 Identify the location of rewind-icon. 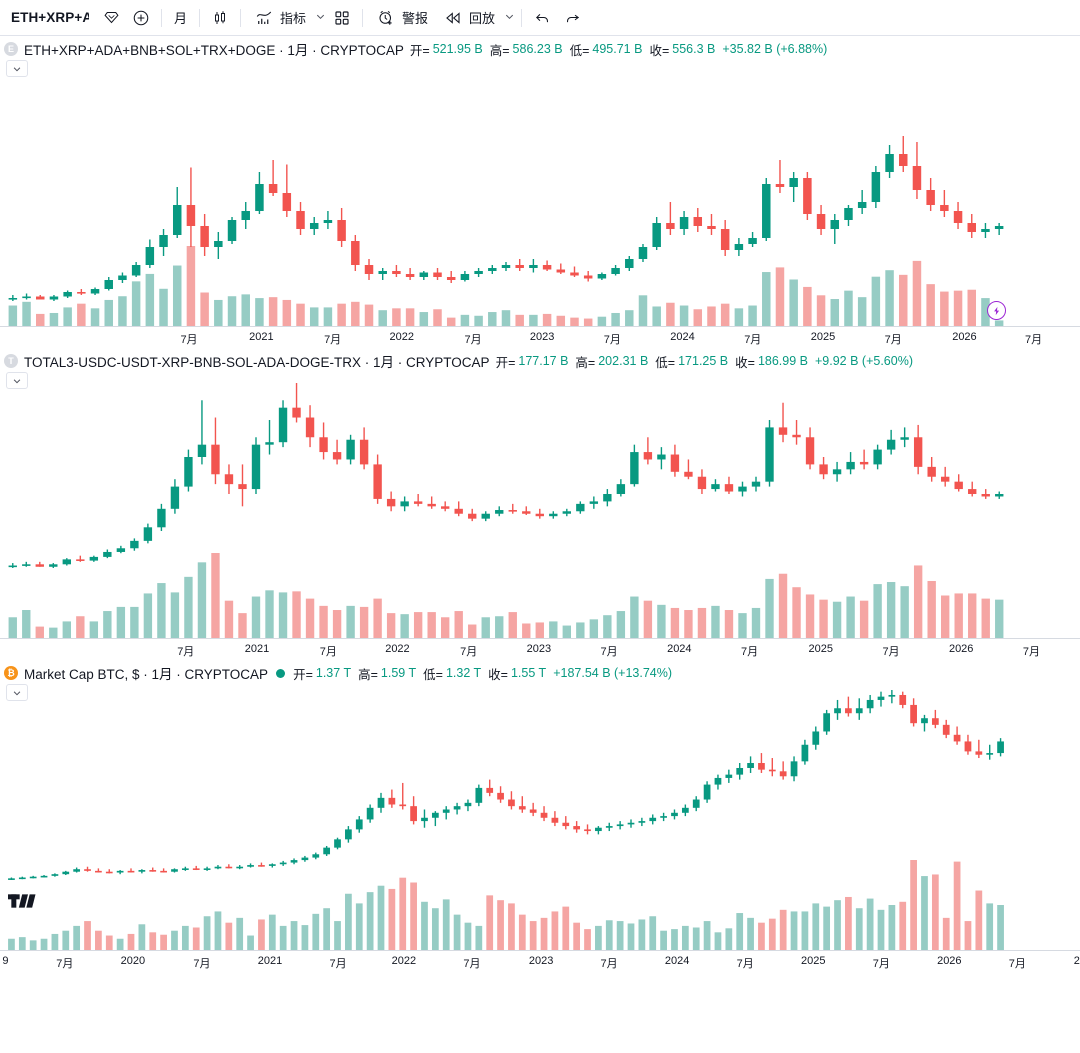
(453, 18).